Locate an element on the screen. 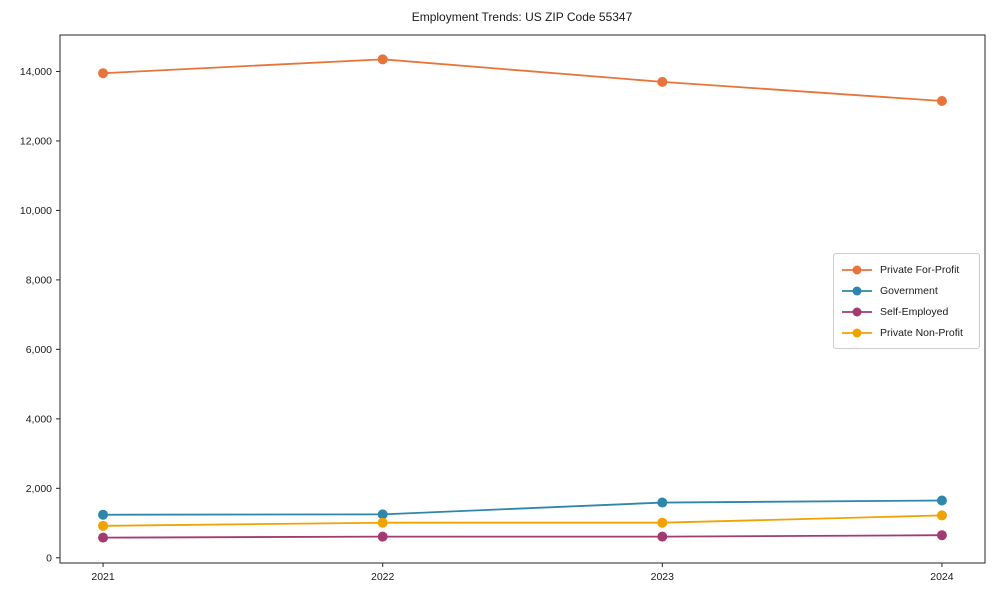 The height and width of the screenshot is (600, 1000). legend-item-label: Private Non-Profit is located at coordinates (921, 332).